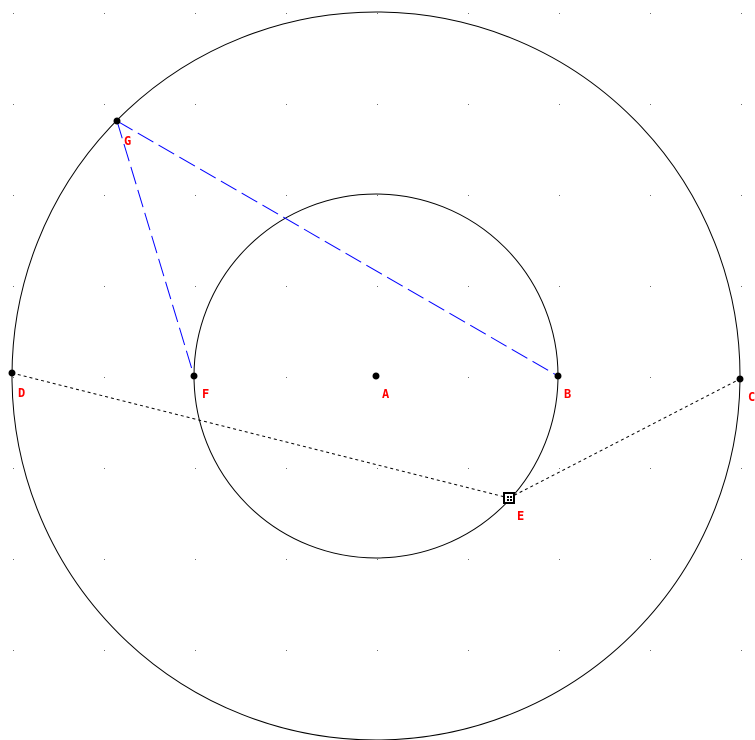  What do you see at coordinates (12, 373) in the screenshot?
I see `point-d` at bounding box center [12, 373].